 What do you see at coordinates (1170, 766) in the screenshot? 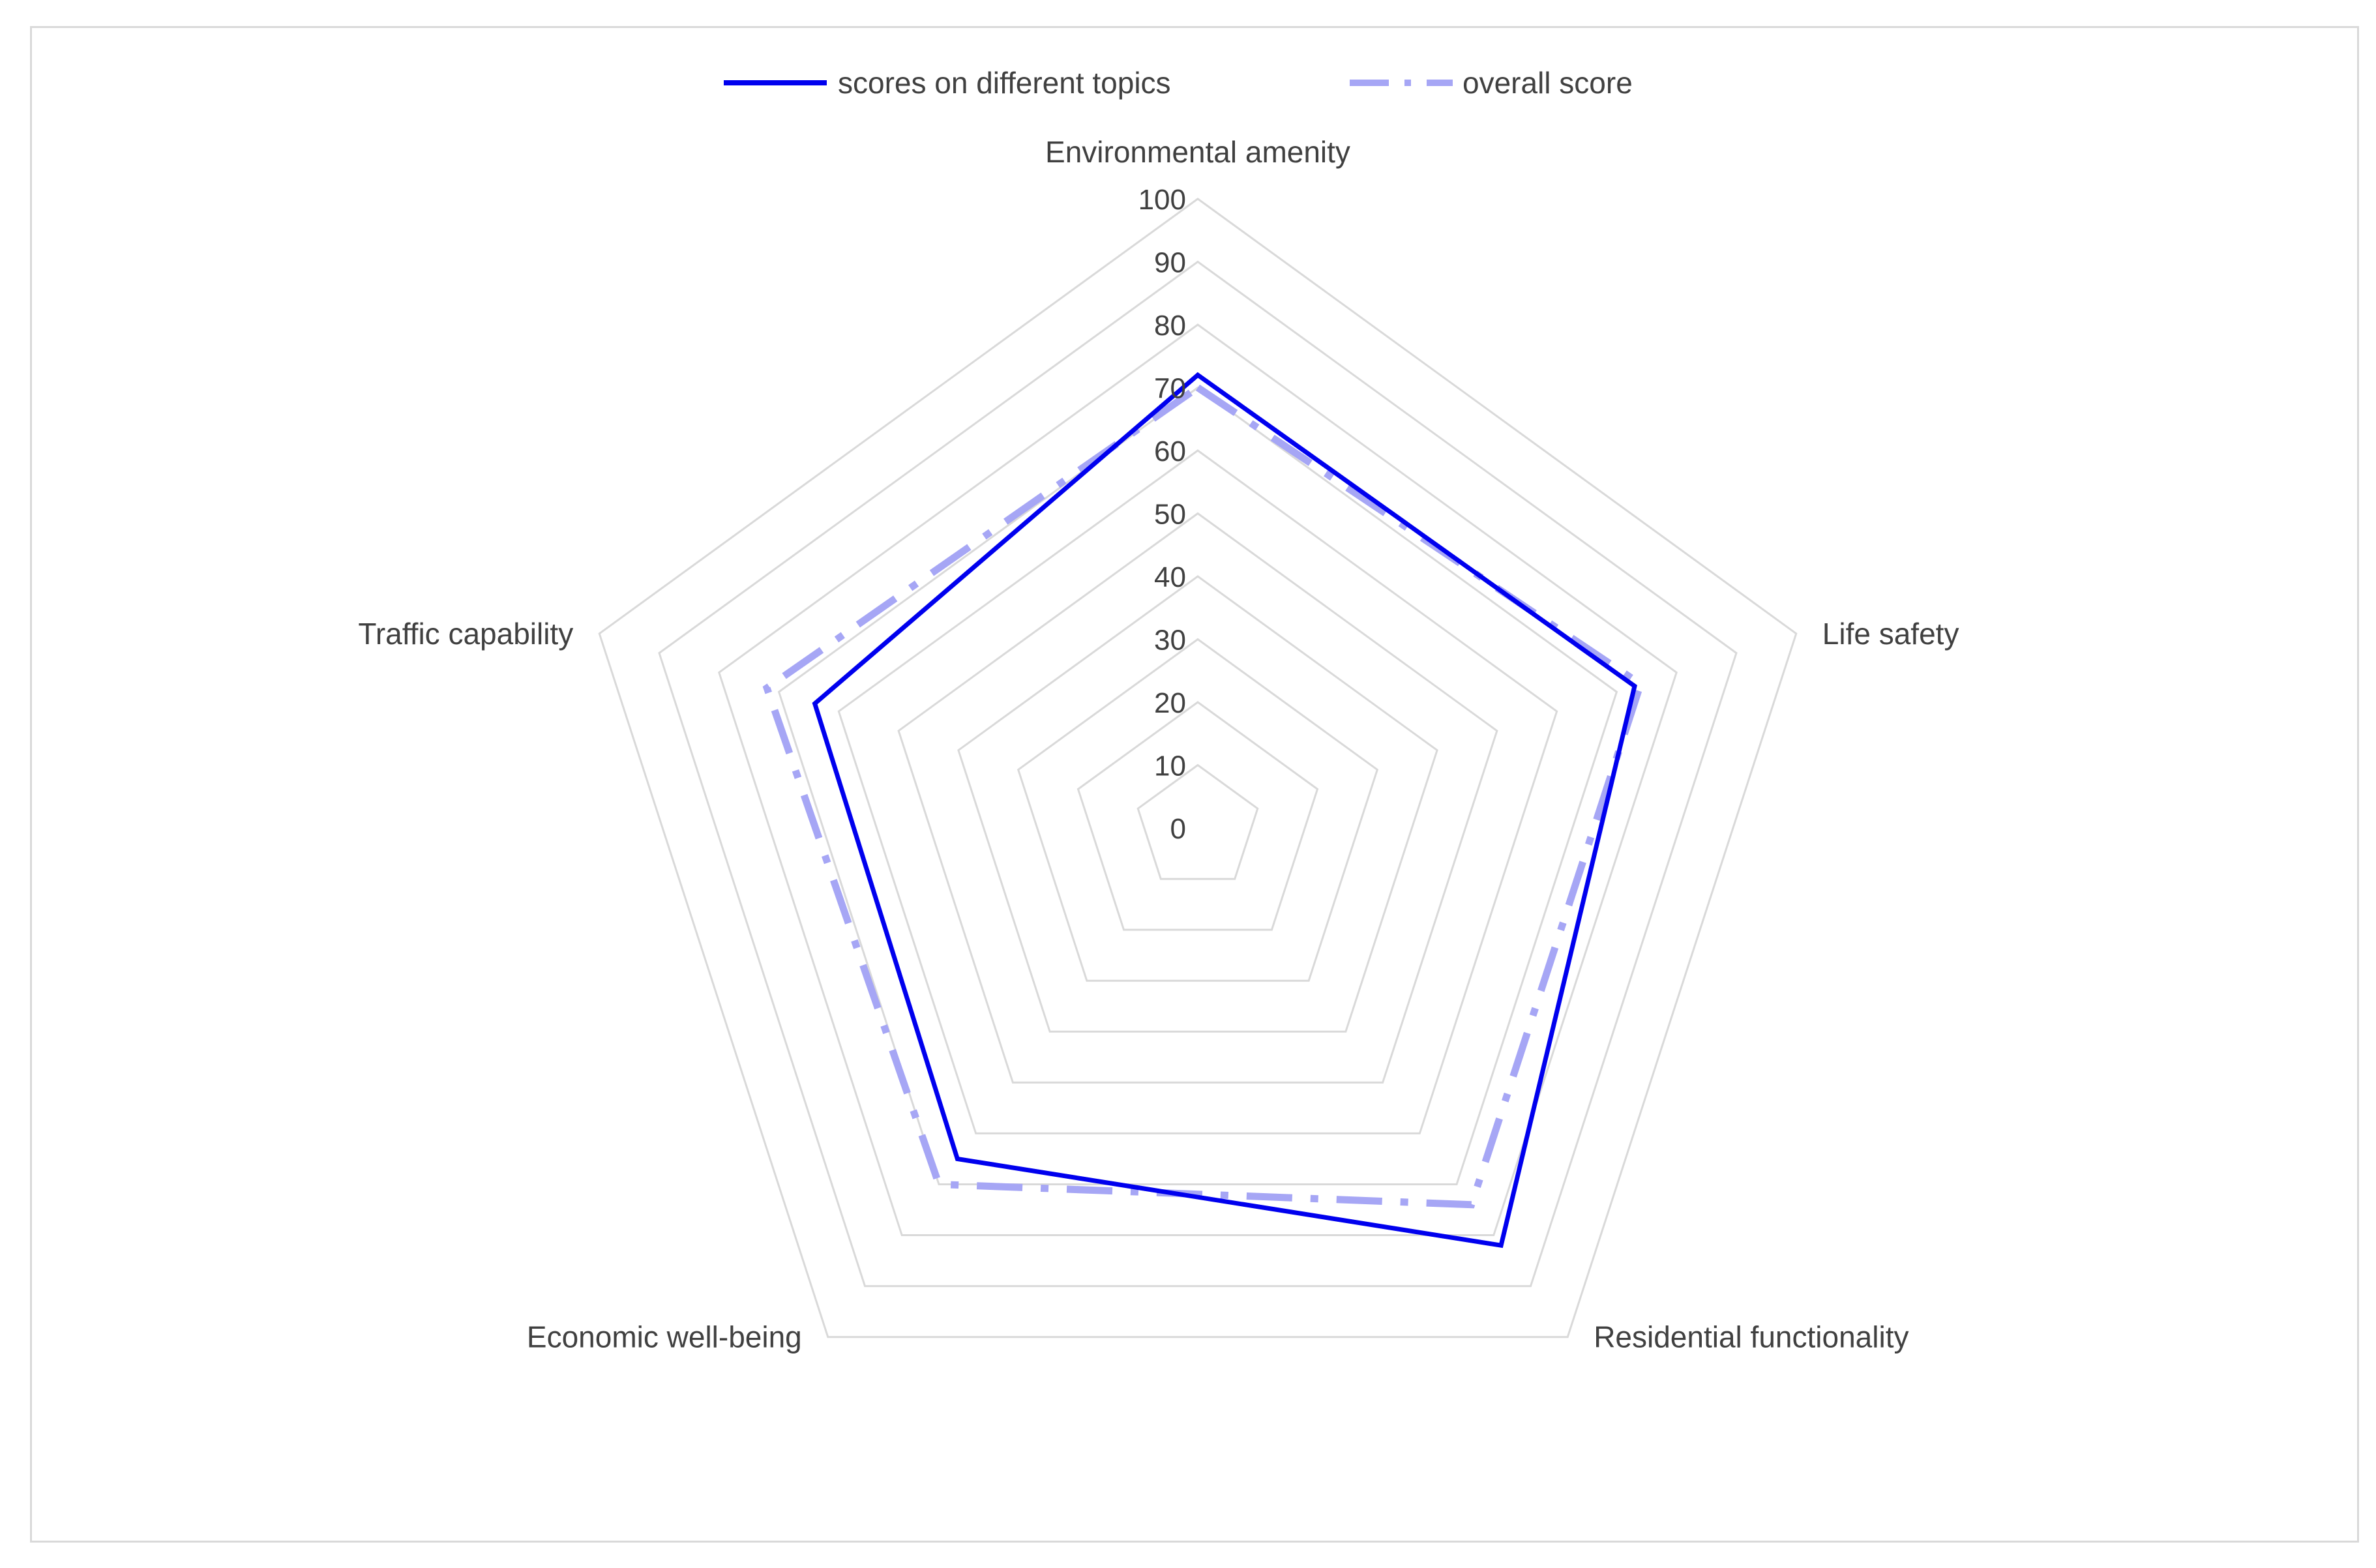
I see `tick-label-10: 10` at bounding box center [1170, 766].